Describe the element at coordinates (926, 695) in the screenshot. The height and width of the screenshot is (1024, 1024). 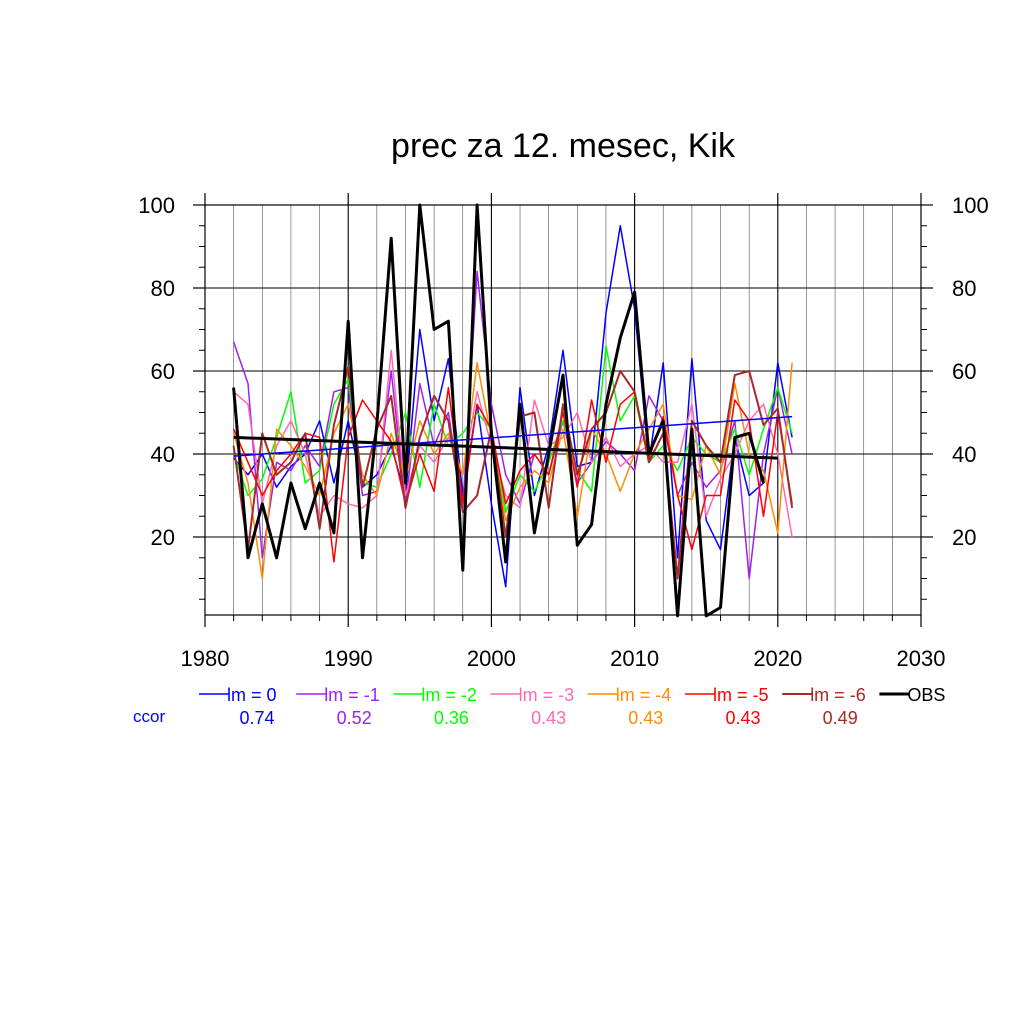
I see `legend-label: OBS` at that location.